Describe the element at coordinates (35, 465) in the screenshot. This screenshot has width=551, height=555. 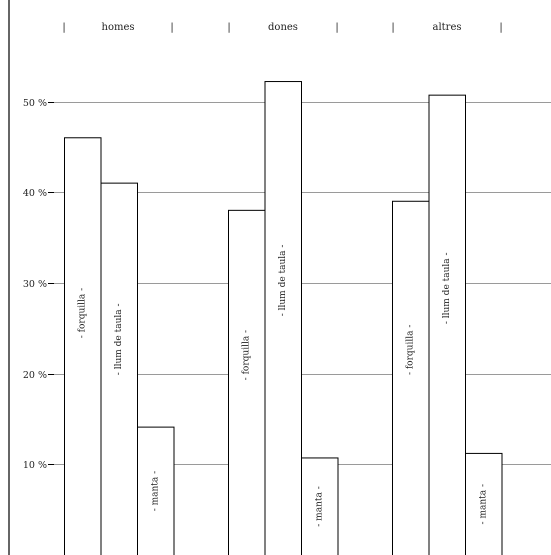
I see `y-tick-label-10: 10 %` at that location.